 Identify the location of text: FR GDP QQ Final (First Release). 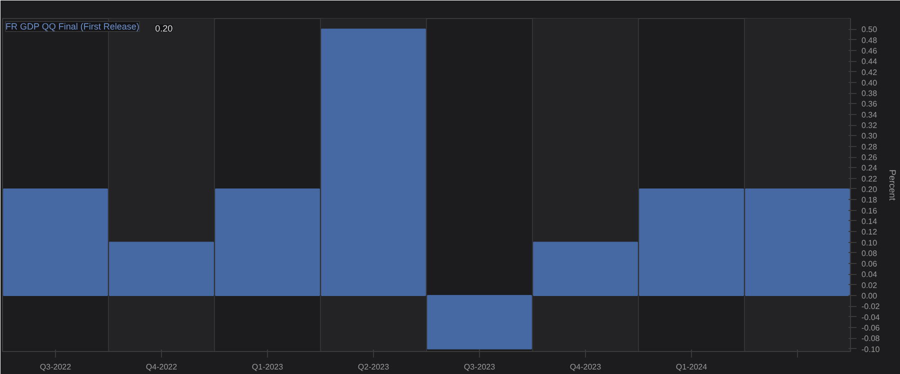
(73, 27).